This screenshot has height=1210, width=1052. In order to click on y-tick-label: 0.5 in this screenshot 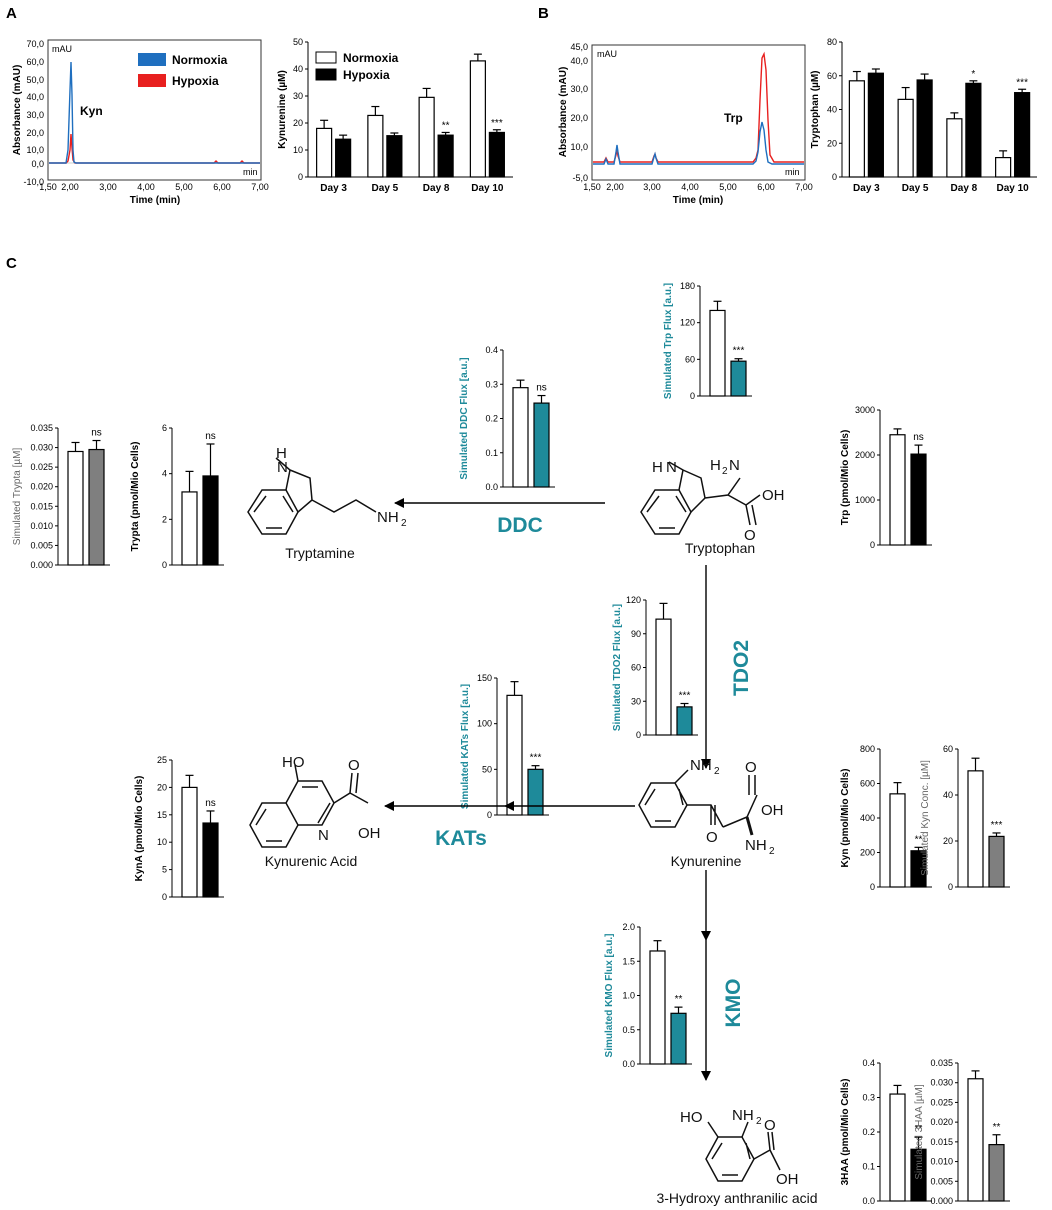, I will do `click(628, 1030)`.